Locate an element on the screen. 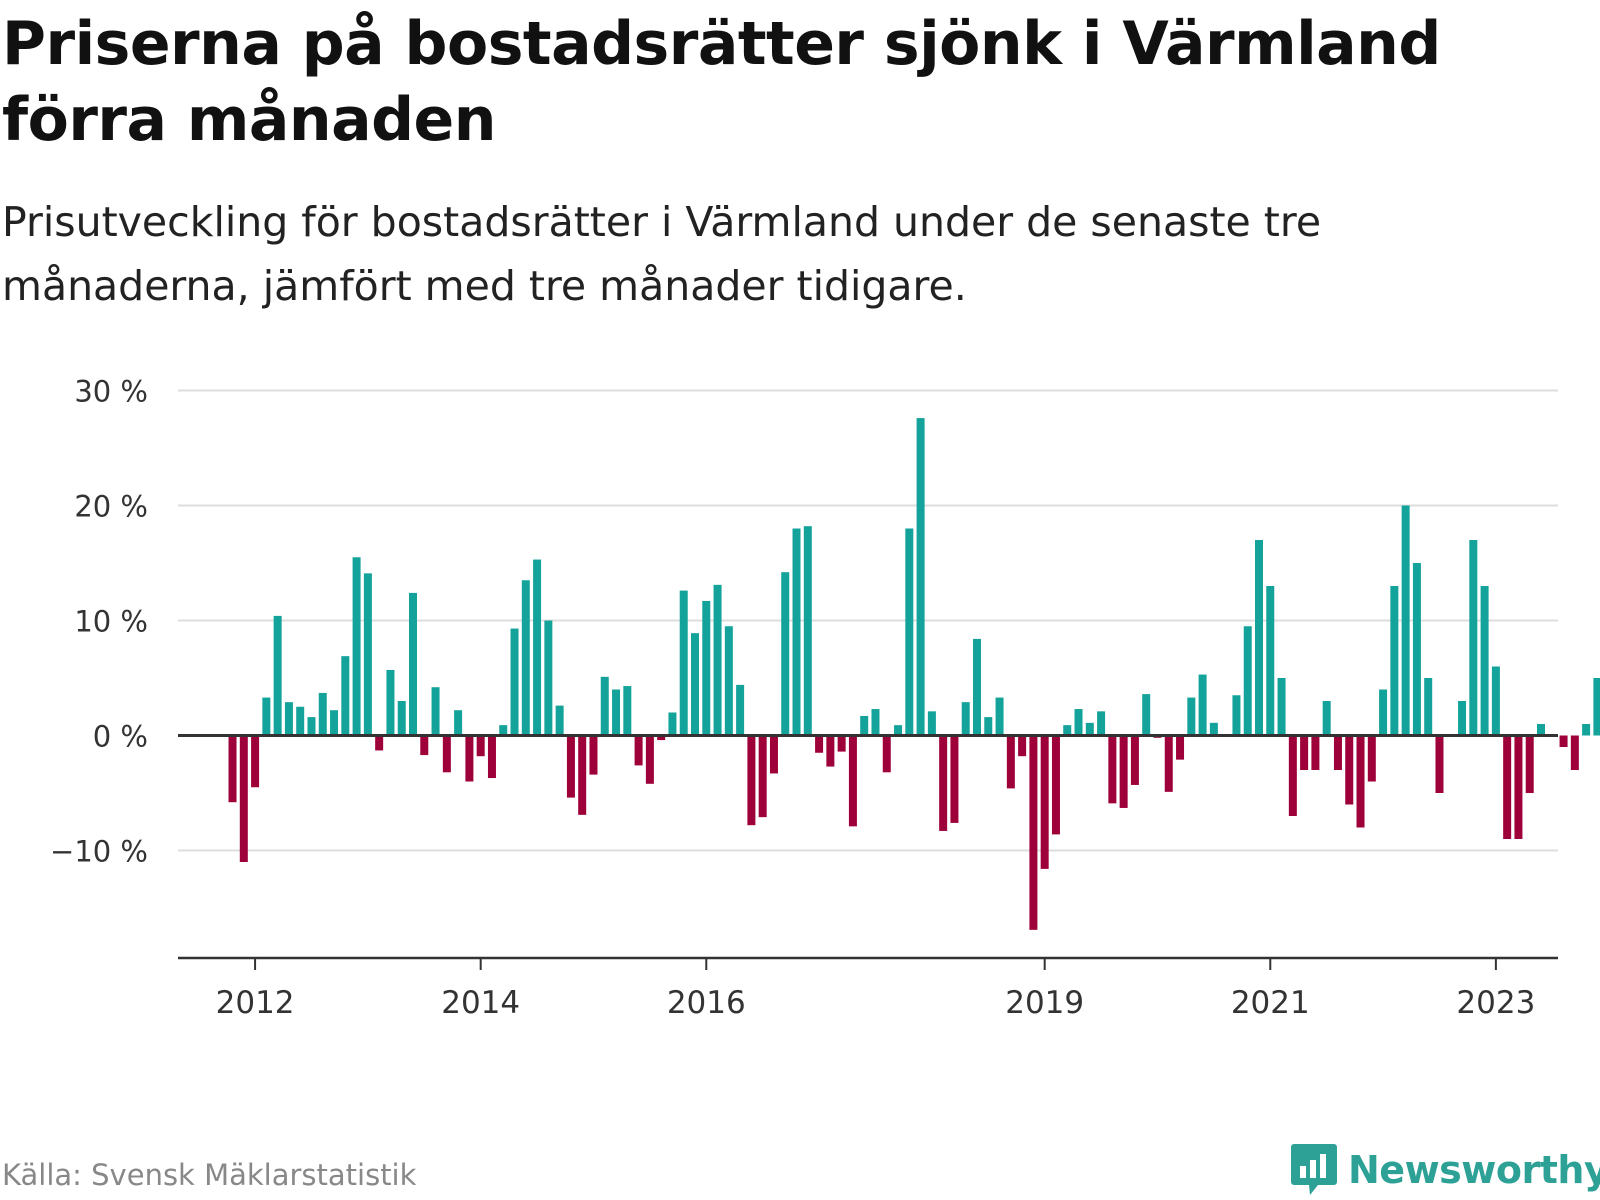  x-tick-label: 2021 is located at coordinates (1270, 1003).